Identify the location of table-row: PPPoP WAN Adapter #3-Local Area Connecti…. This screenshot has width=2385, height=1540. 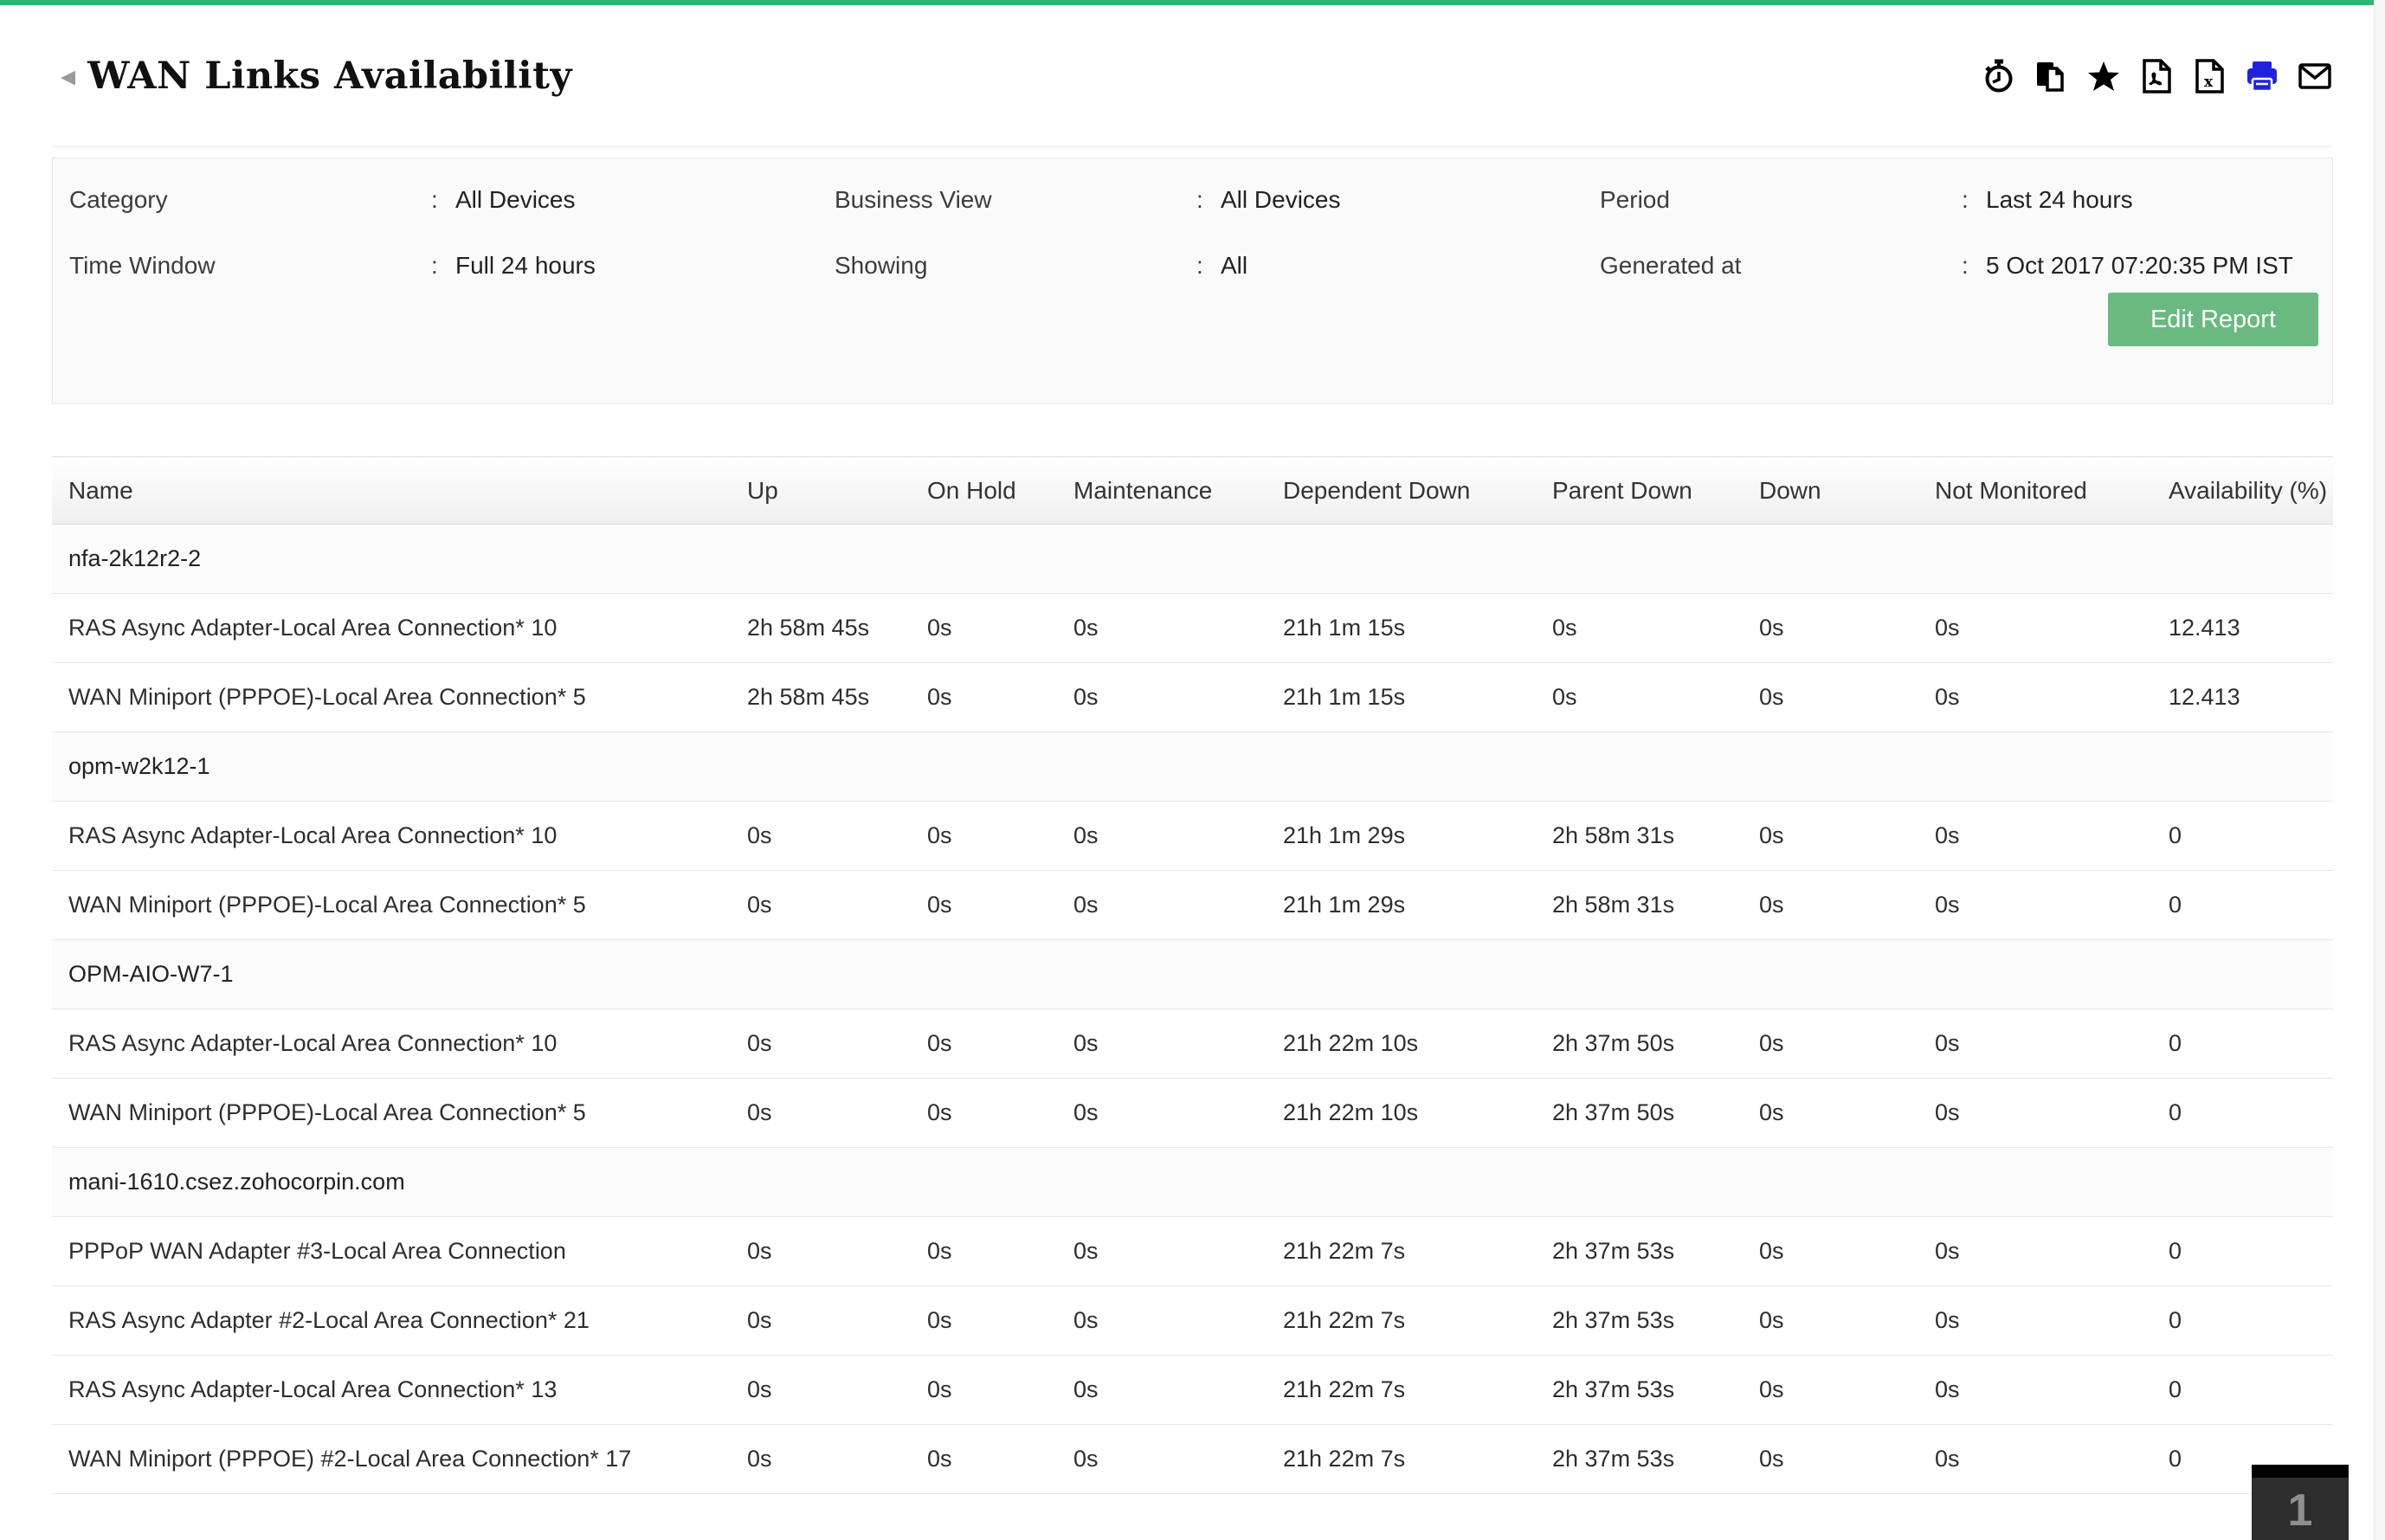
(1192, 1251).